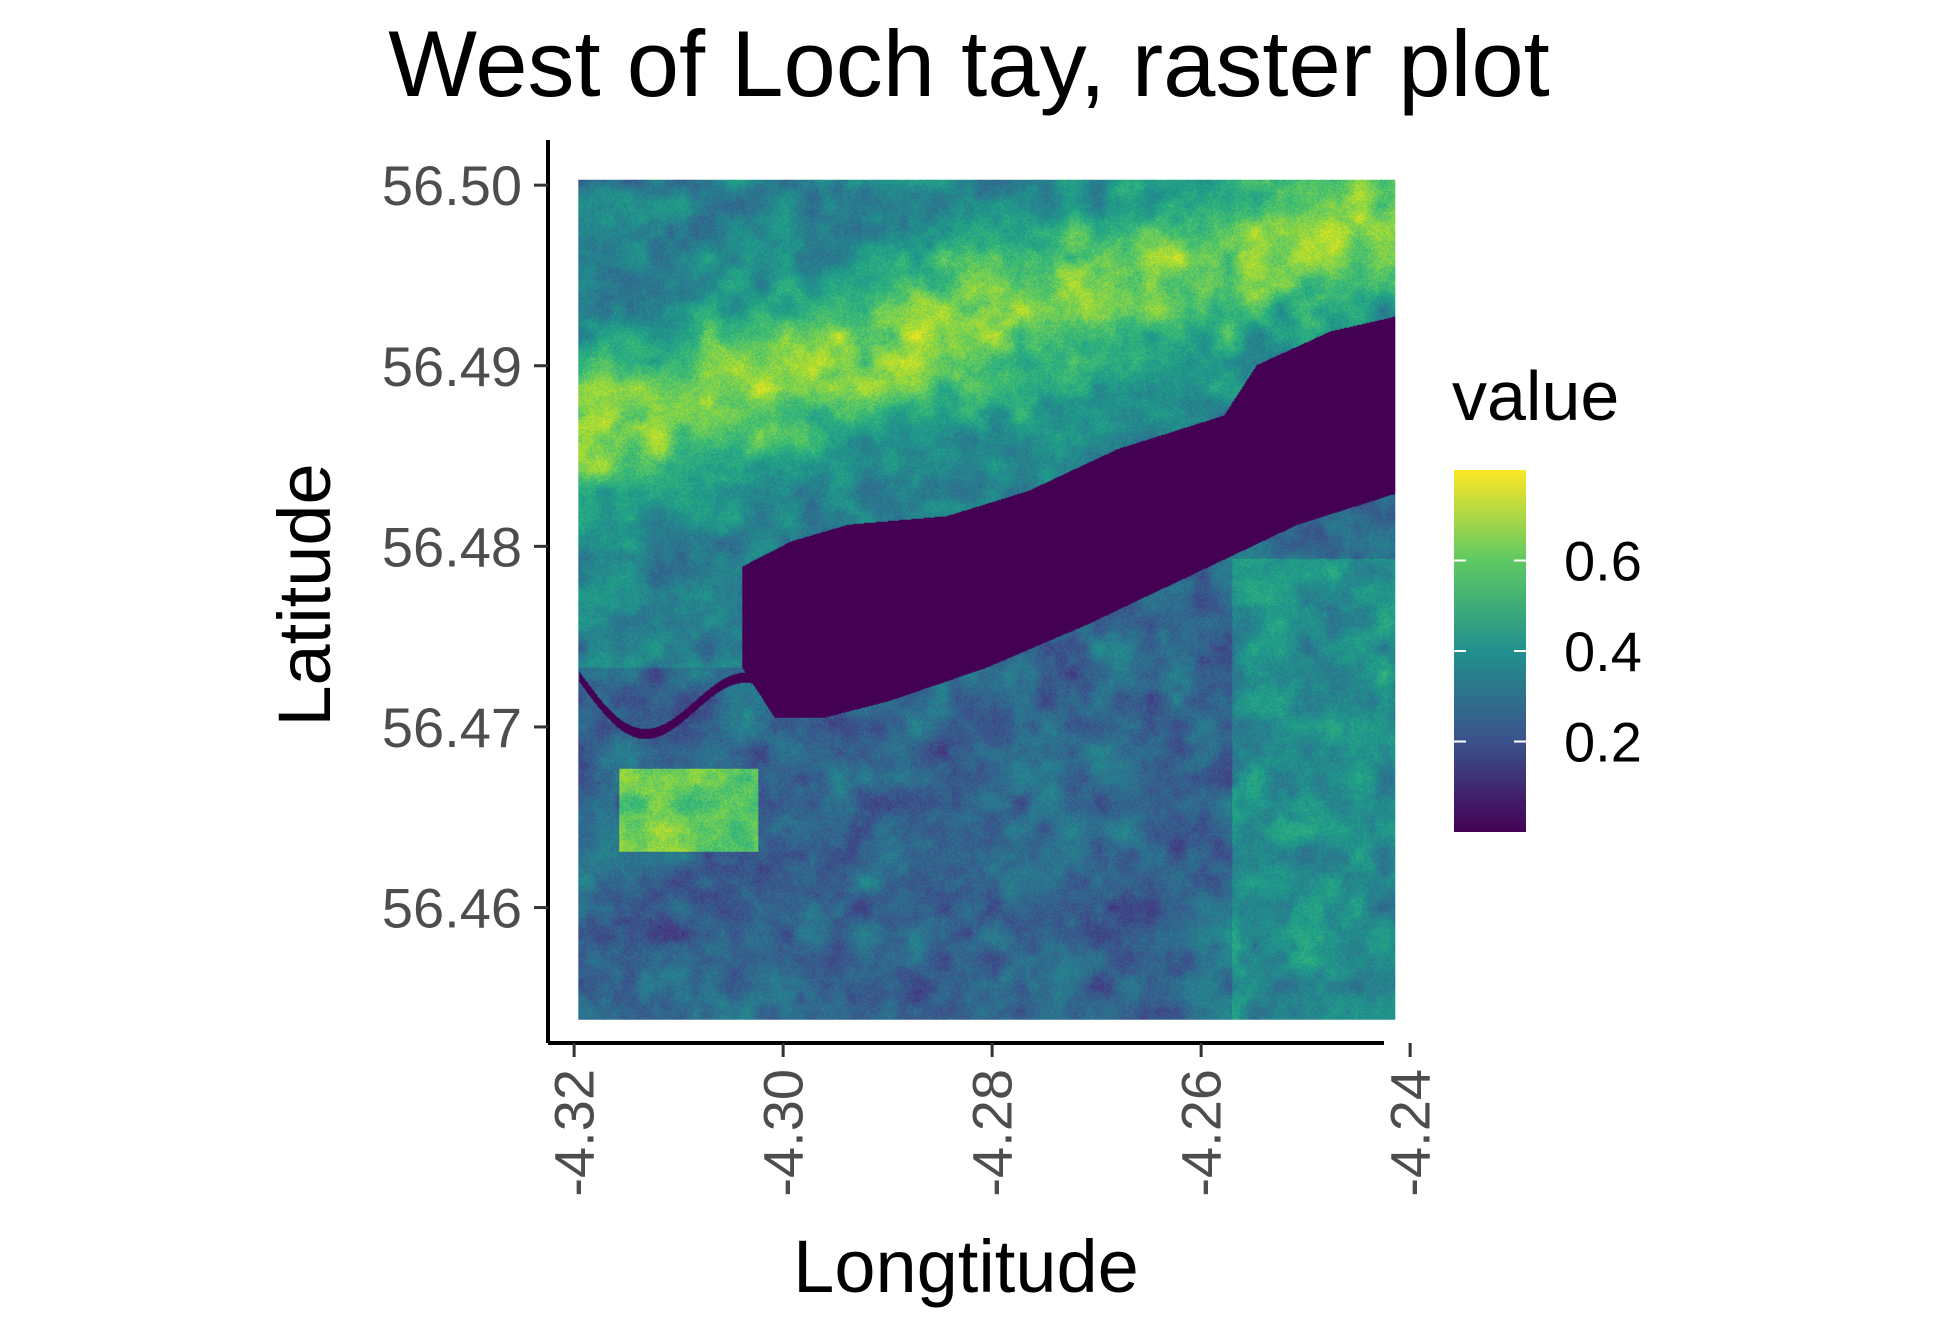  I want to click on y-tick-label: 56.49, so click(452, 366).